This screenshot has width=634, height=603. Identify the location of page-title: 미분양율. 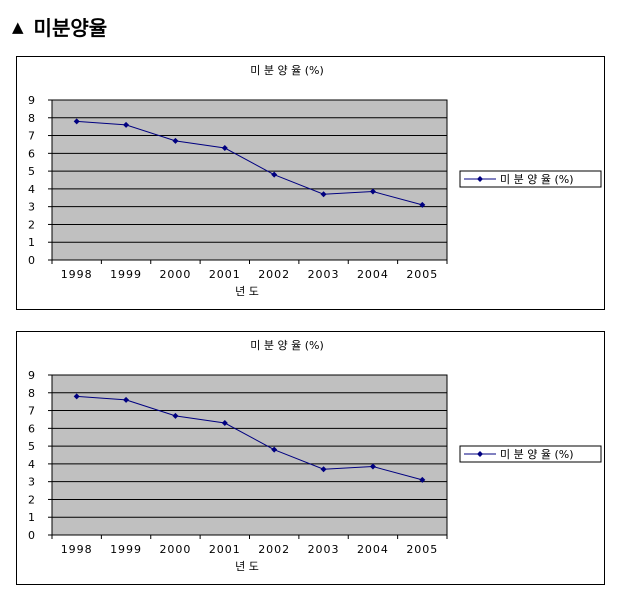
(70, 28).